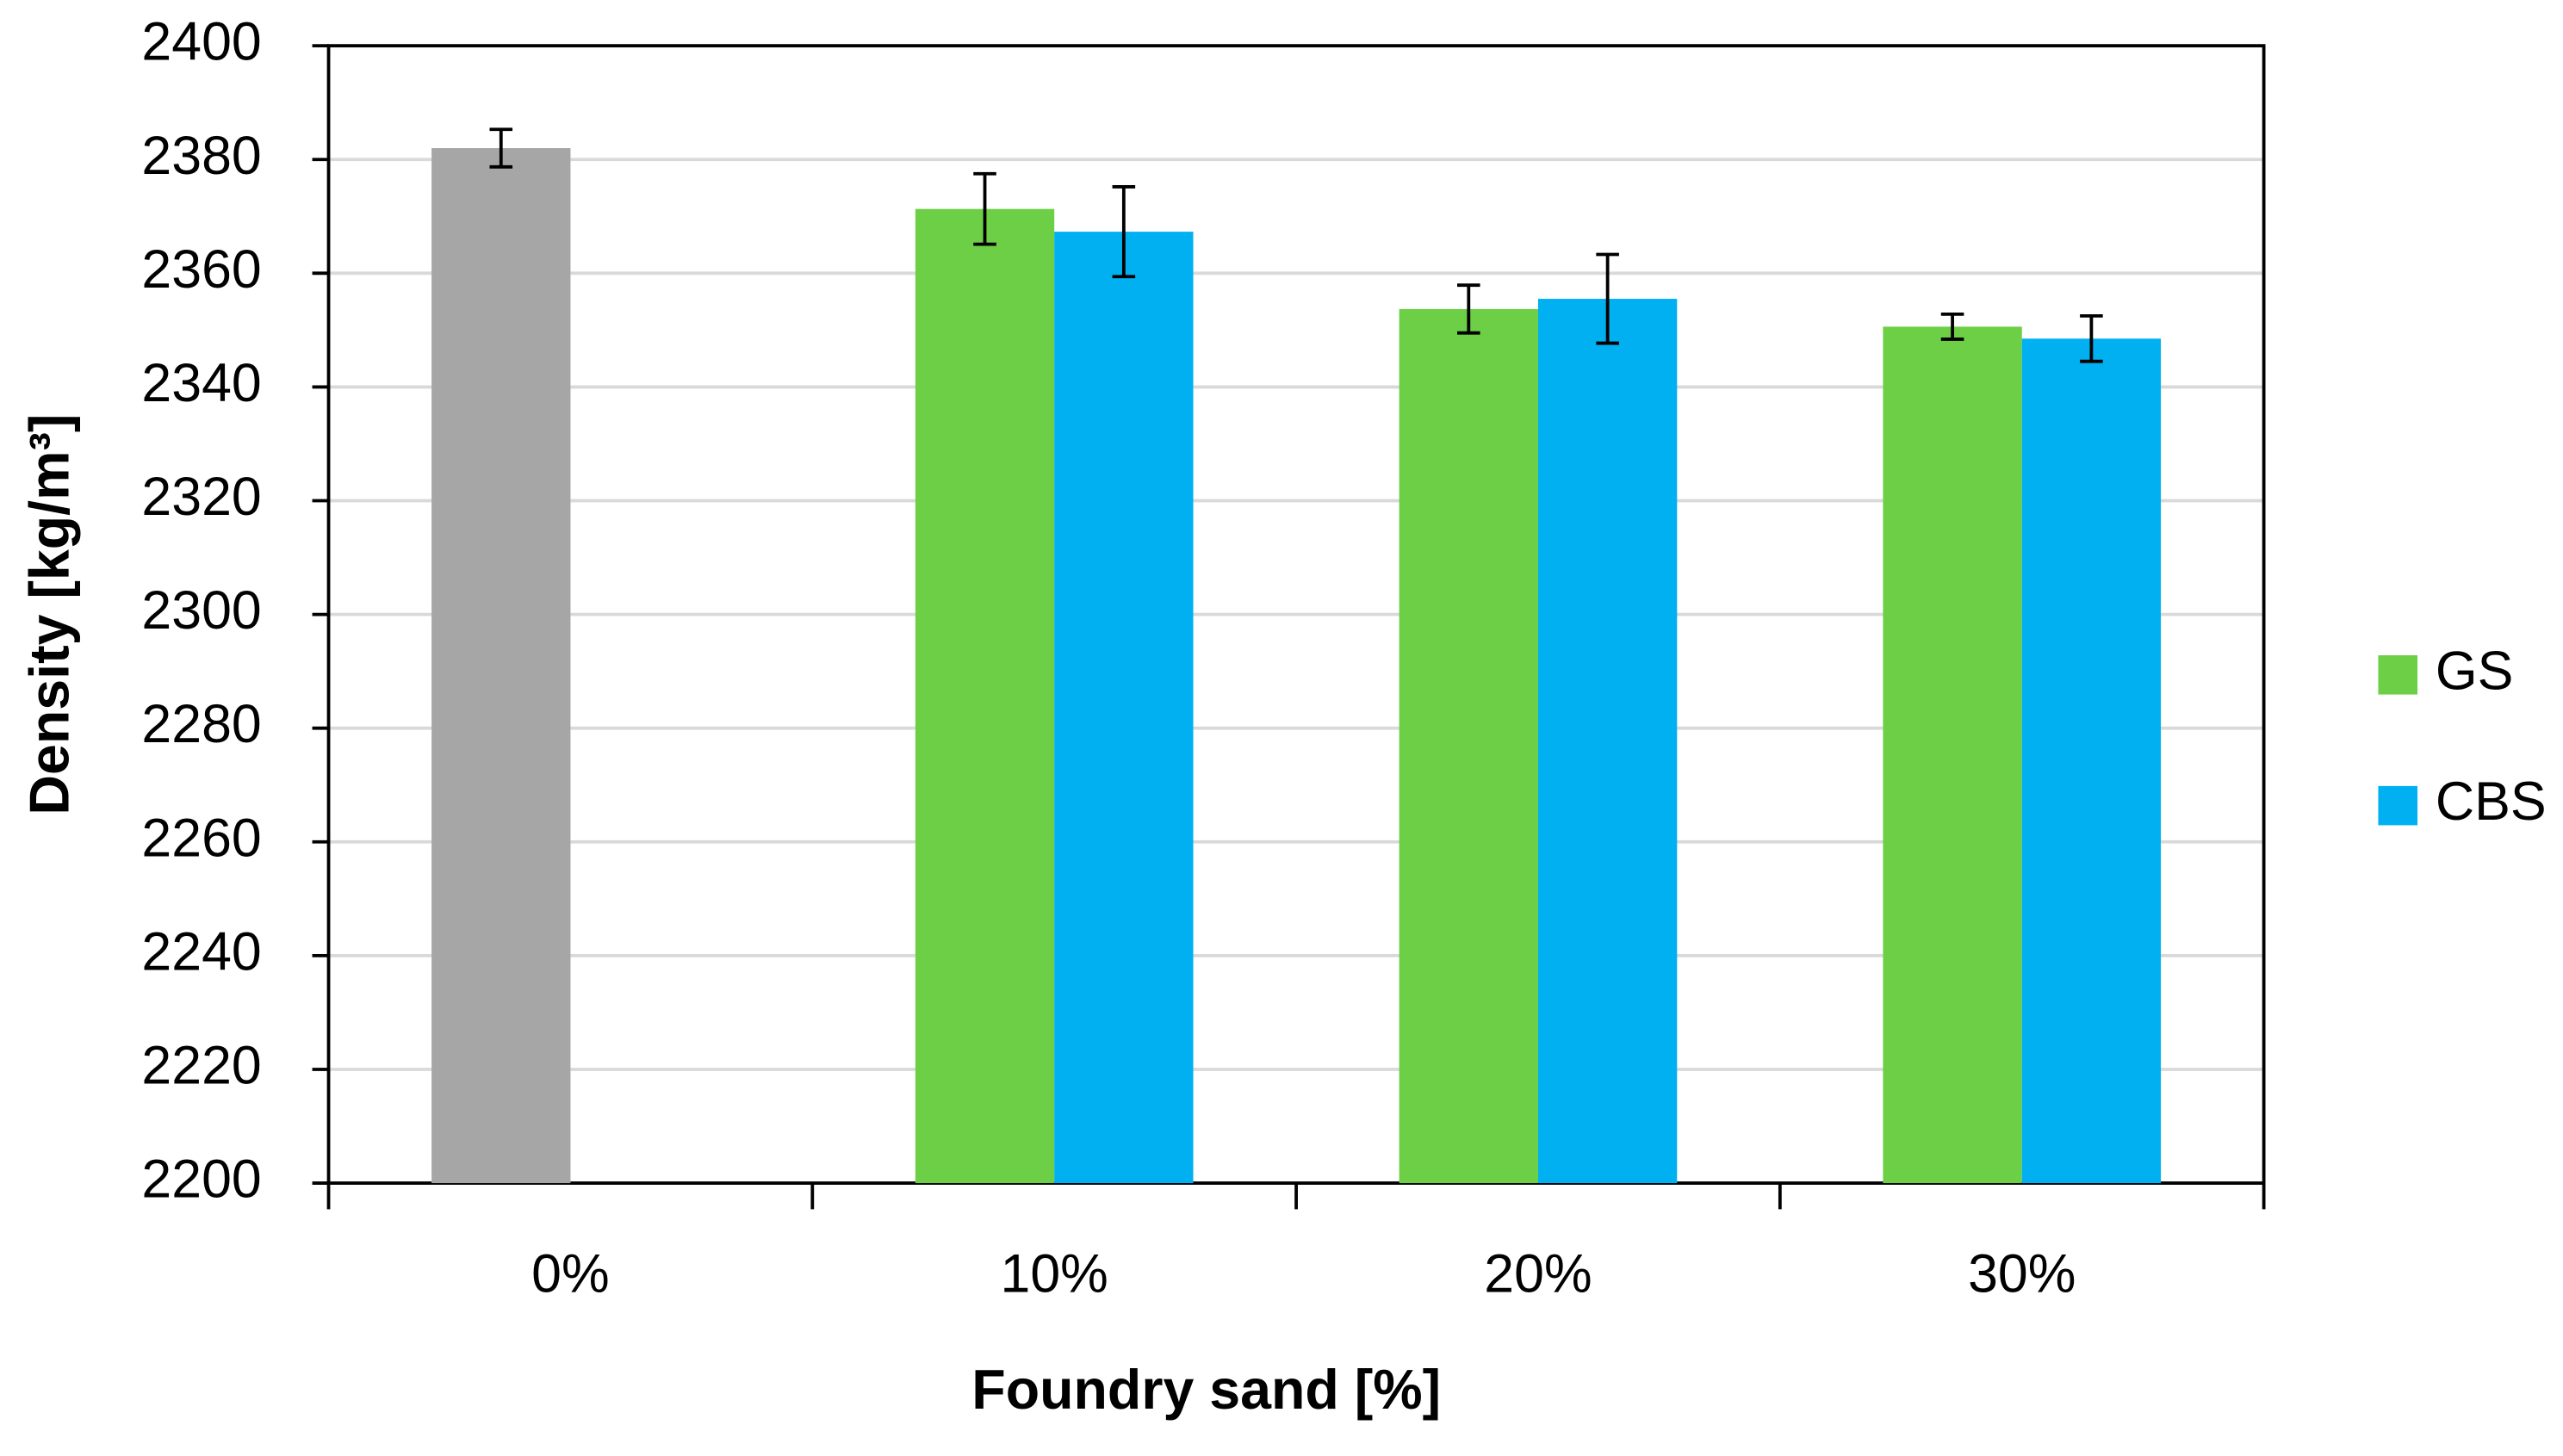 This screenshot has width=2563, height=1456. What do you see at coordinates (201, 42) in the screenshot?
I see `y-tick-label: 2400` at bounding box center [201, 42].